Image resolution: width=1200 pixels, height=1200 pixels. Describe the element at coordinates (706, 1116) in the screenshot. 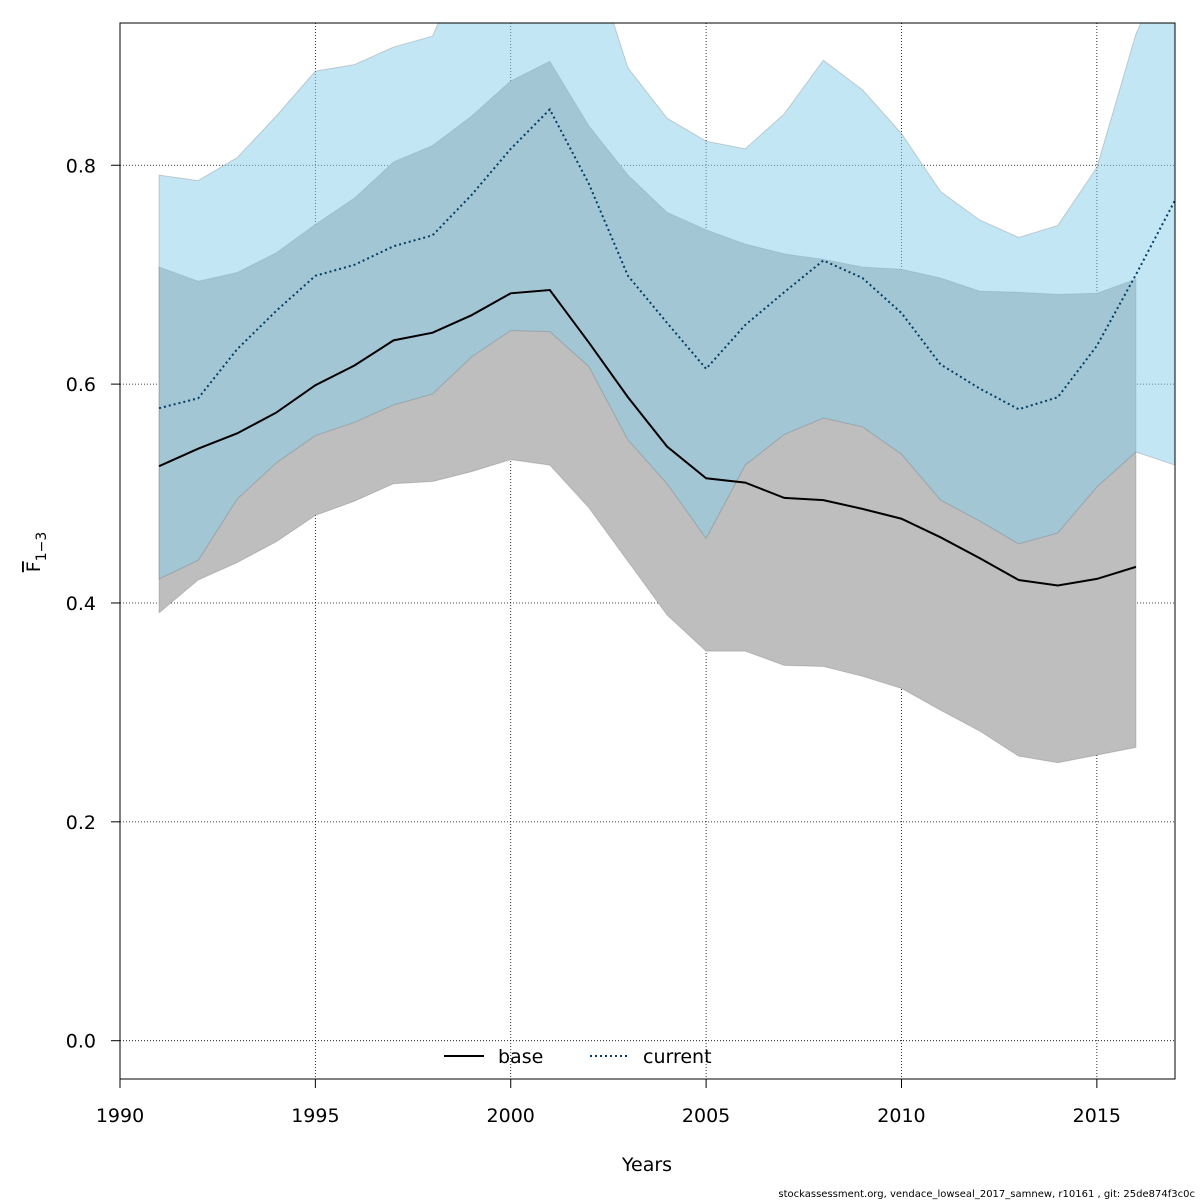

I see `x-tick-label-2005: 2005` at that location.